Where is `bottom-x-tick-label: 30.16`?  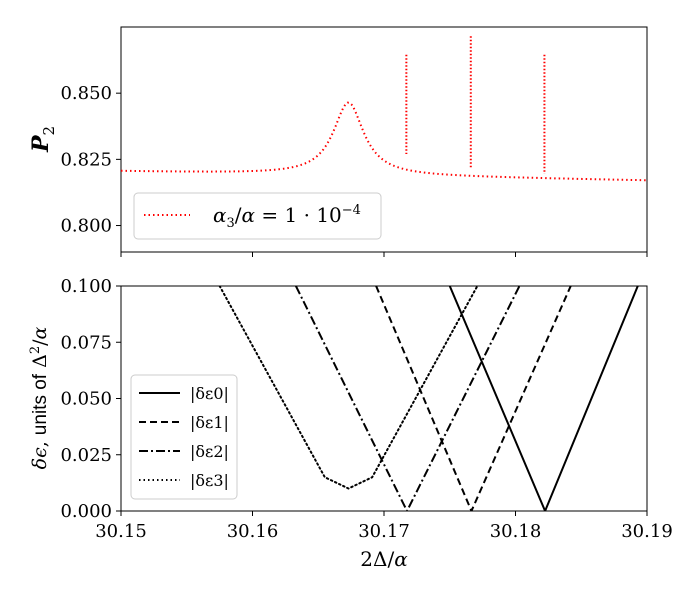
bottom-x-tick-label: 30.16 is located at coordinates (253, 531).